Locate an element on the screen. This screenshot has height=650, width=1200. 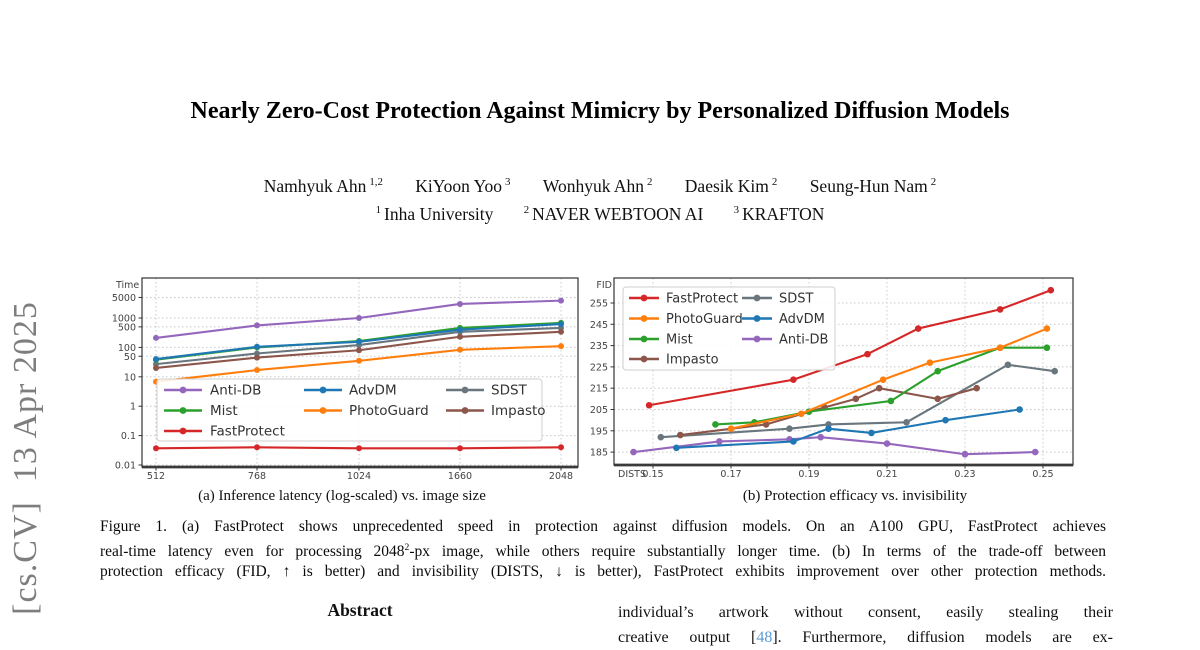
svg-text: 100 is located at coordinates (127, 348).